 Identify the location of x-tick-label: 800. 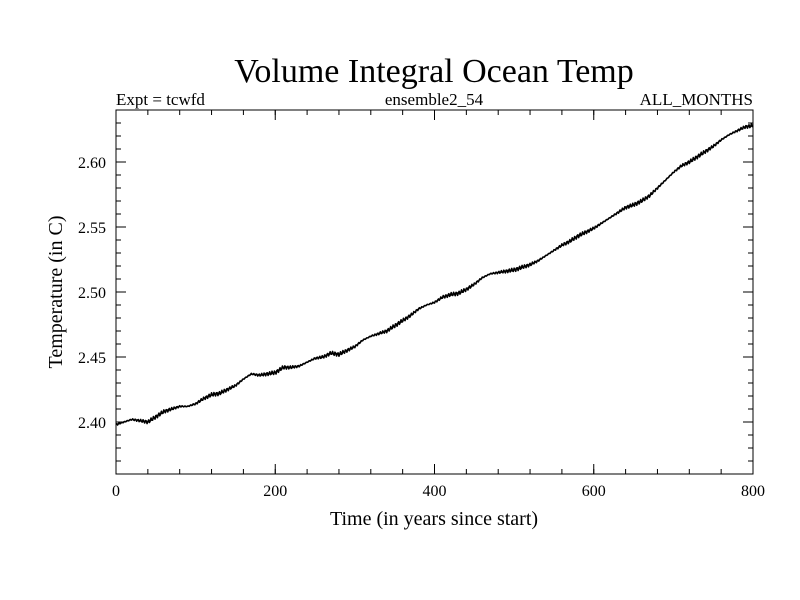
(753, 491).